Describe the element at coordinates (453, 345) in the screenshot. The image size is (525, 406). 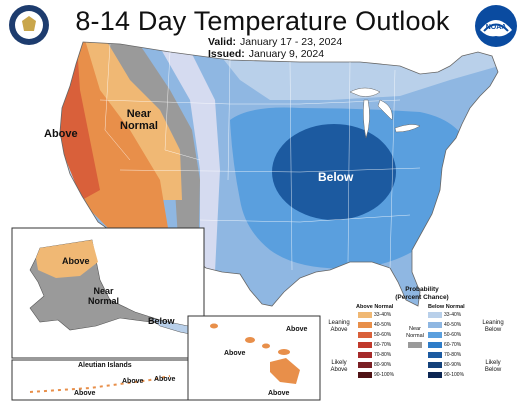
I see `legend-below-bin-label: 60-70%` at that location.